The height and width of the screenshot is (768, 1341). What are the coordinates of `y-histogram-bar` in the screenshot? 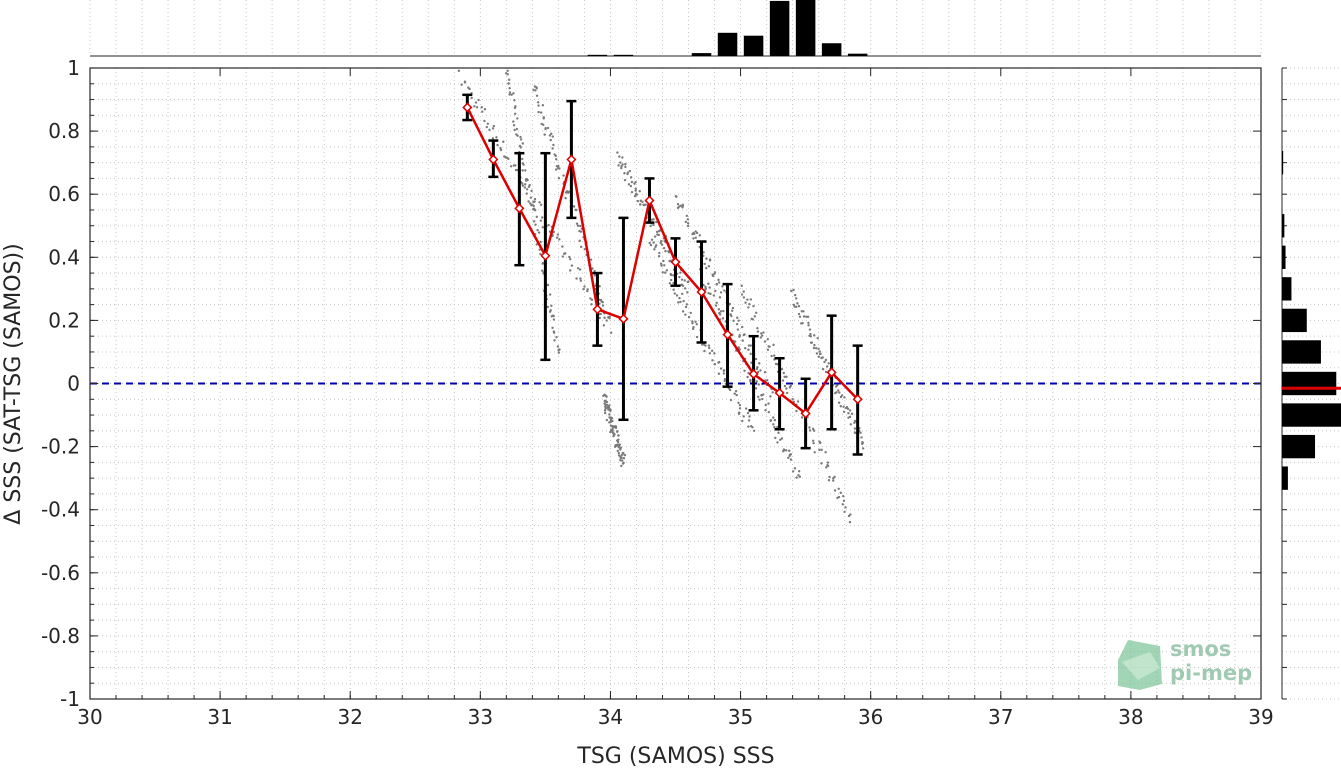 It's located at (1283, 162).